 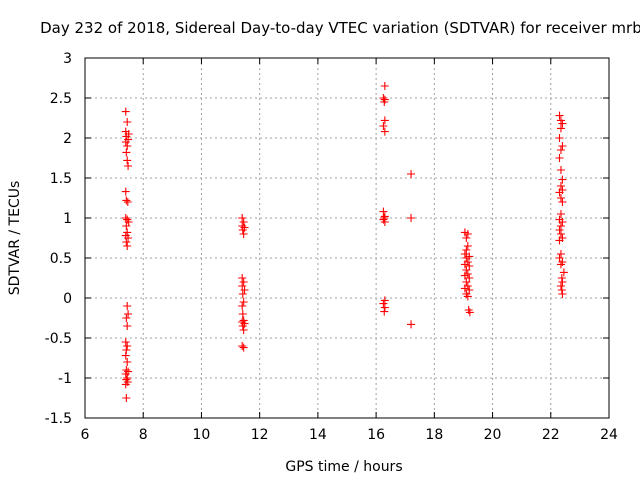 What do you see at coordinates (67, 139) in the screenshot?
I see `y-tick-label: 2` at bounding box center [67, 139].